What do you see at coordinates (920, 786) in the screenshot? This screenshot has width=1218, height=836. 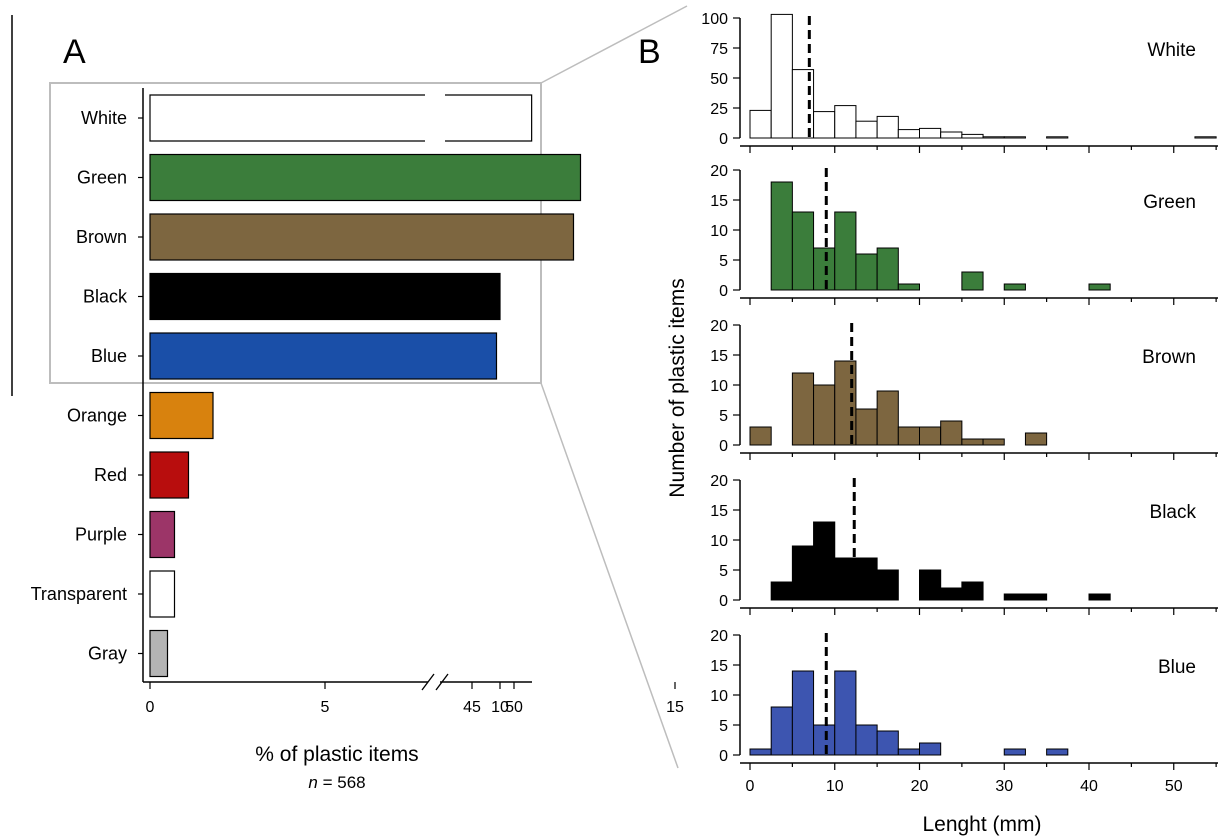 I see `x-tick-label-20: 20` at bounding box center [920, 786].